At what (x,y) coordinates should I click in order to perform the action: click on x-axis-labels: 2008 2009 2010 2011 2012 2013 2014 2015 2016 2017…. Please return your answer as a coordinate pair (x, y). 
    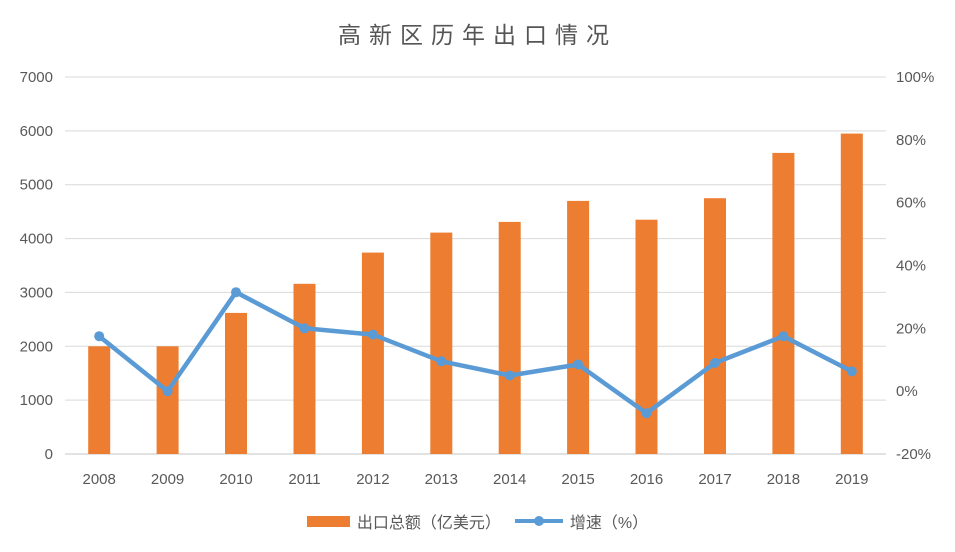
    Looking at the image, I should click on (476, 479).